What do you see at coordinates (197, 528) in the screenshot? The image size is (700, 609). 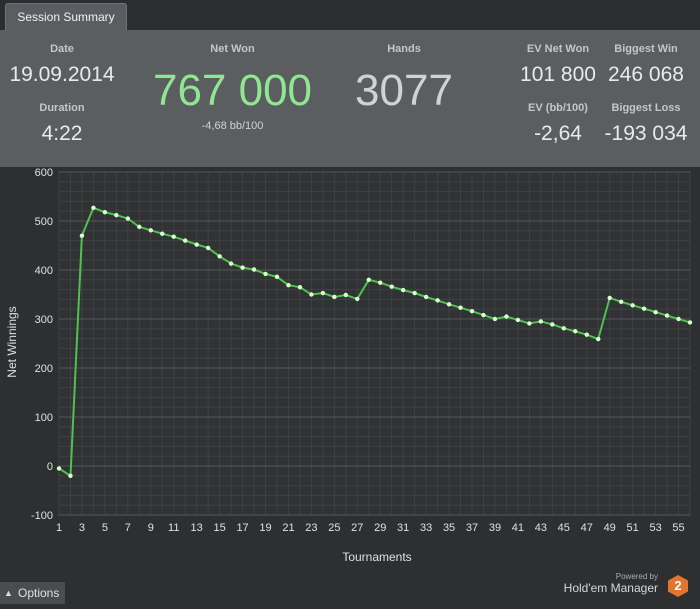 I see `x-tick-label: 13` at bounding box center [197, 528].